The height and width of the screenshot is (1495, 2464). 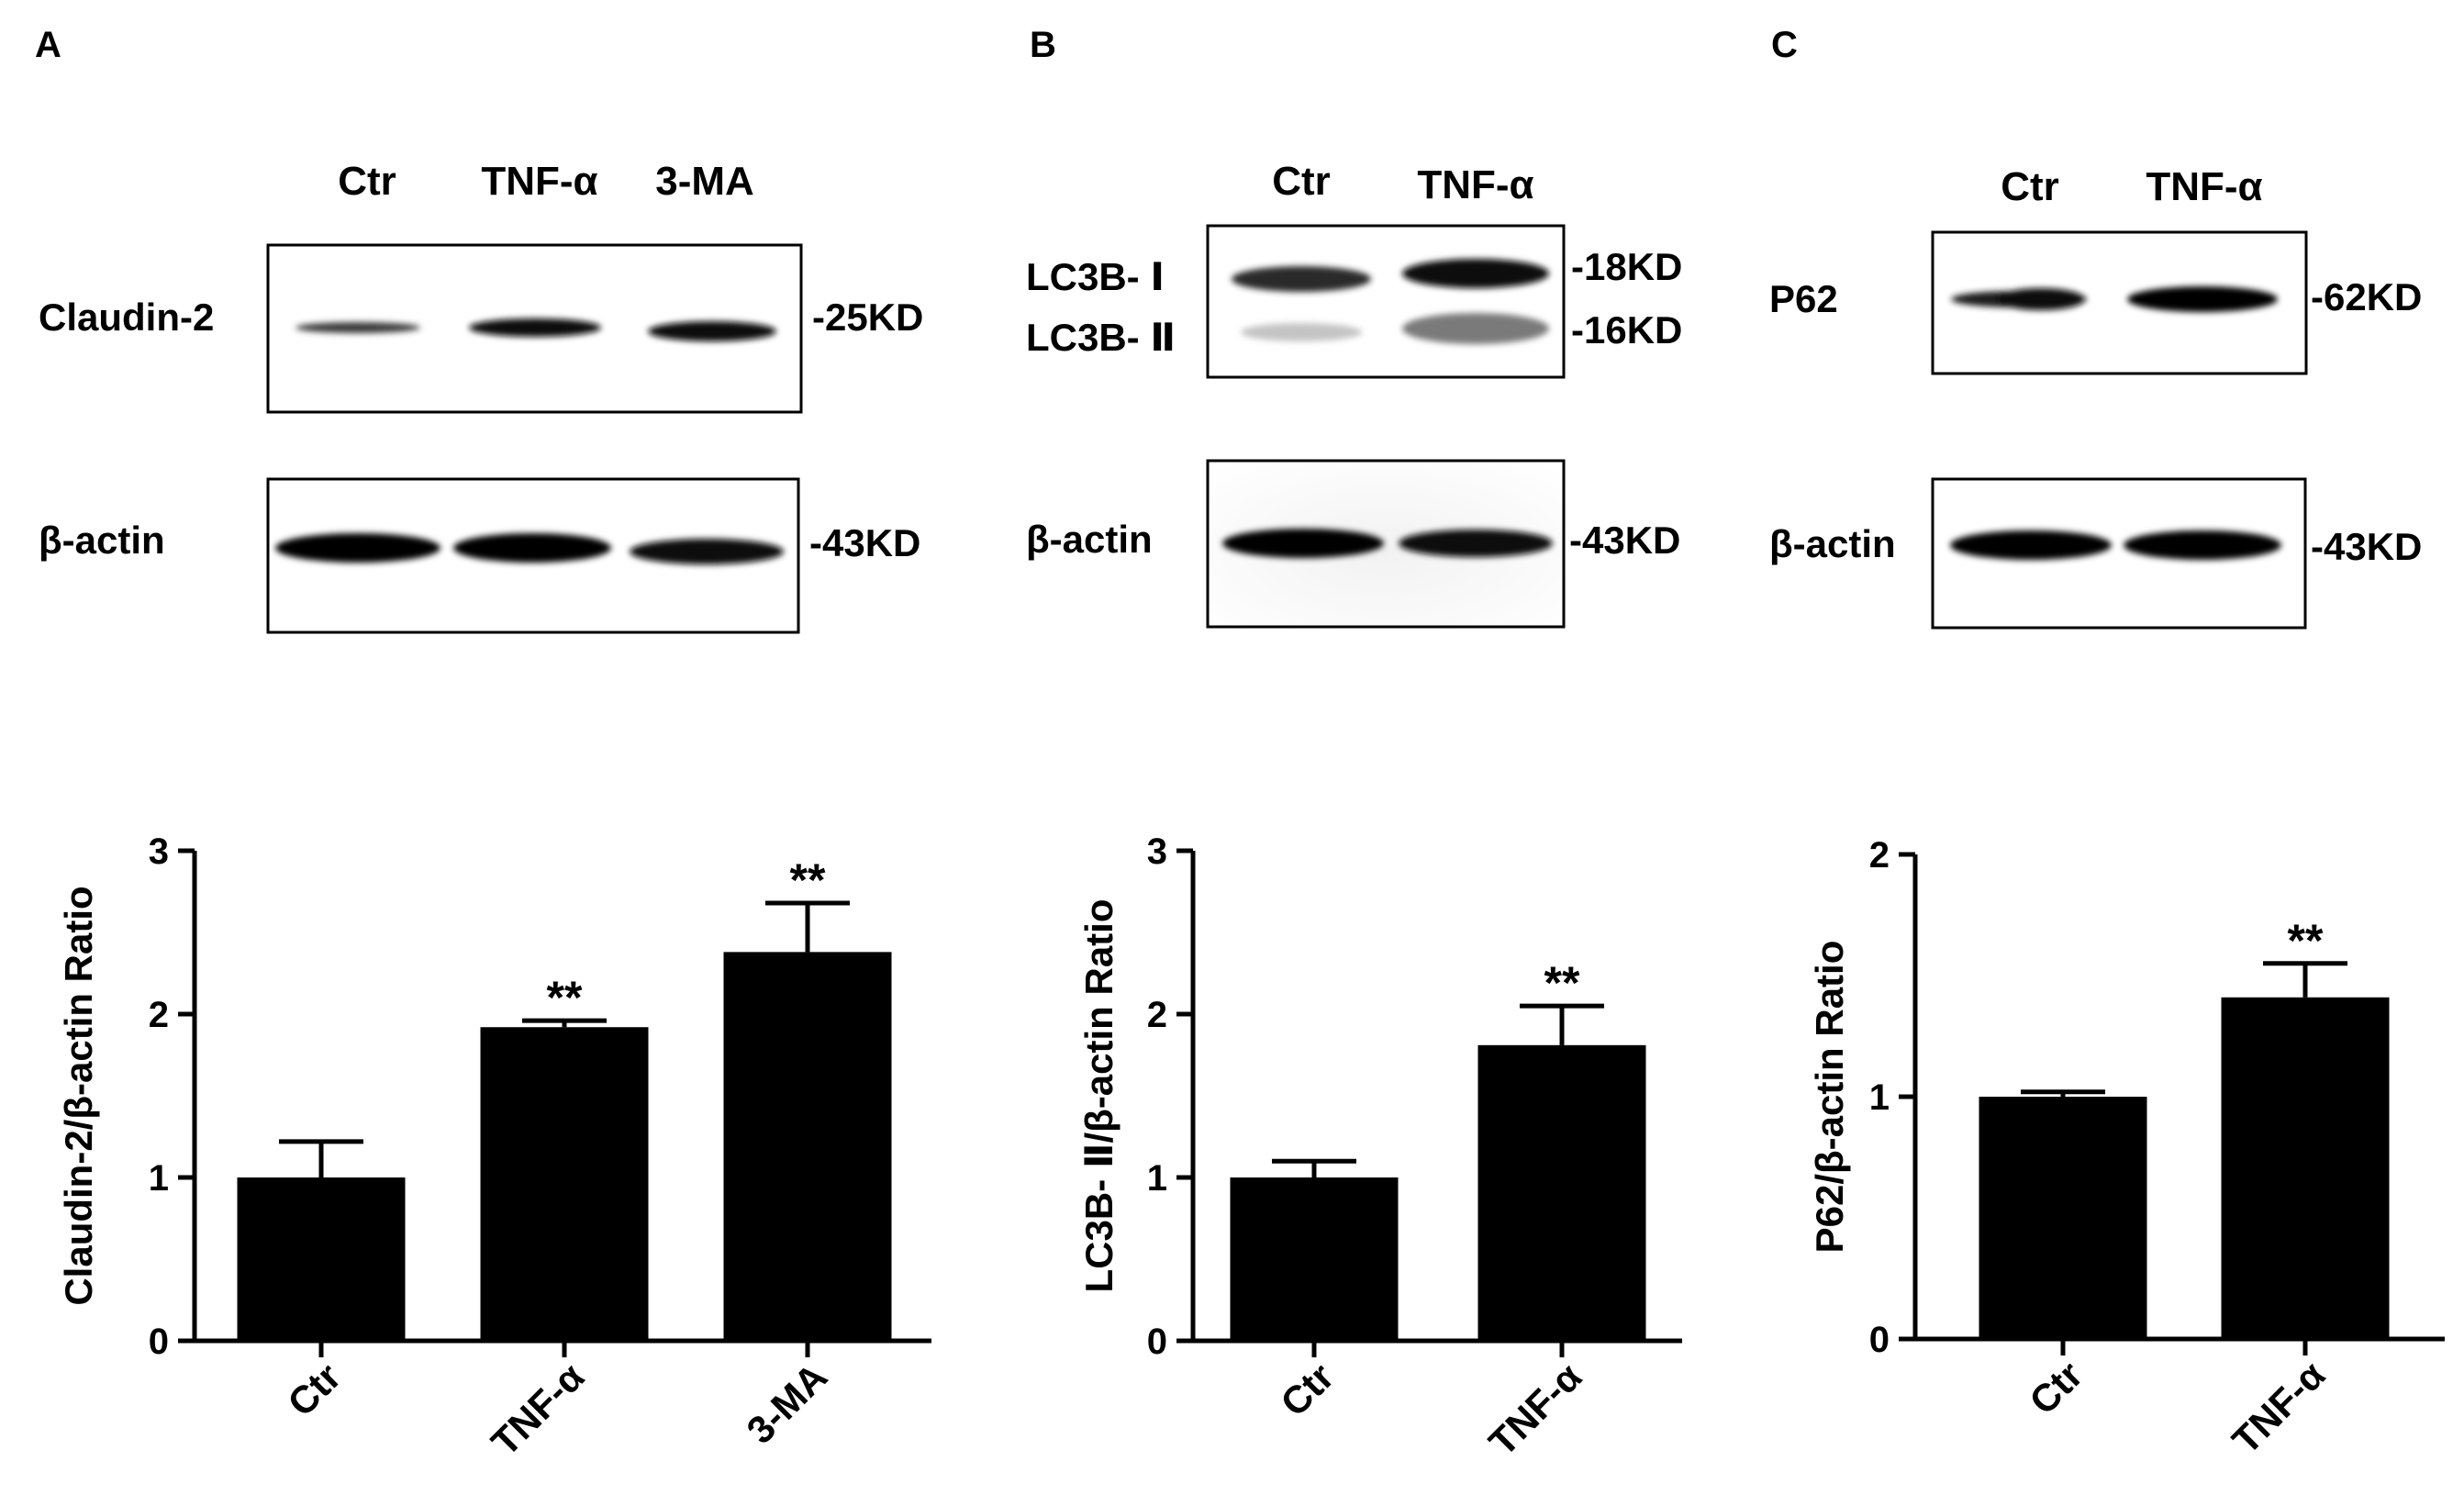 I want to click on blot-frame, so click(x=1386, y=301).